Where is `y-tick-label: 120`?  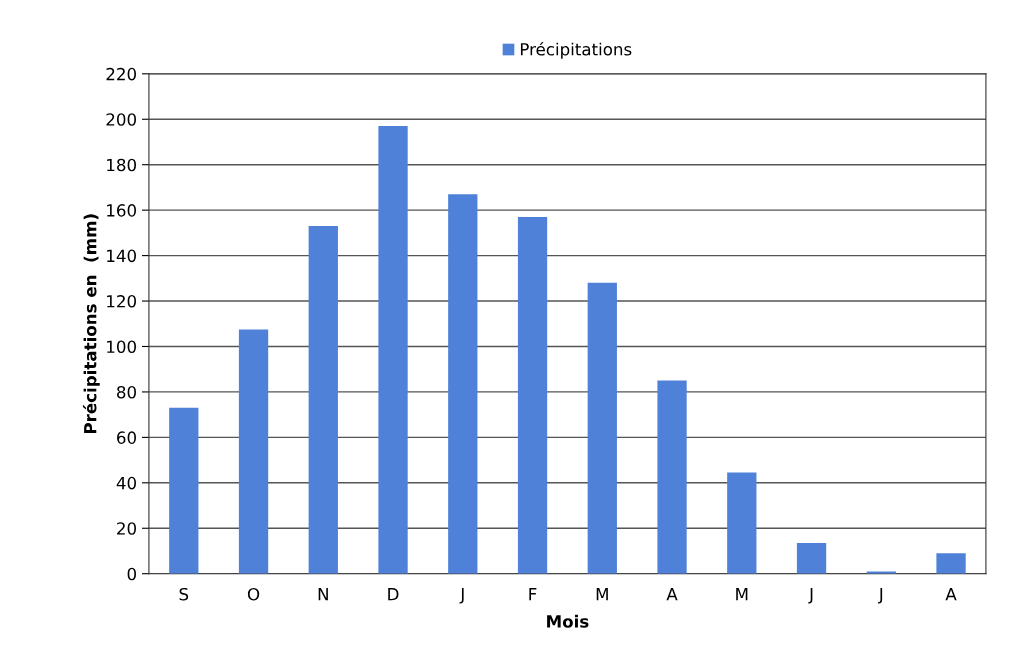
y-tick-label: 120 is located at coordinates (121, 301).